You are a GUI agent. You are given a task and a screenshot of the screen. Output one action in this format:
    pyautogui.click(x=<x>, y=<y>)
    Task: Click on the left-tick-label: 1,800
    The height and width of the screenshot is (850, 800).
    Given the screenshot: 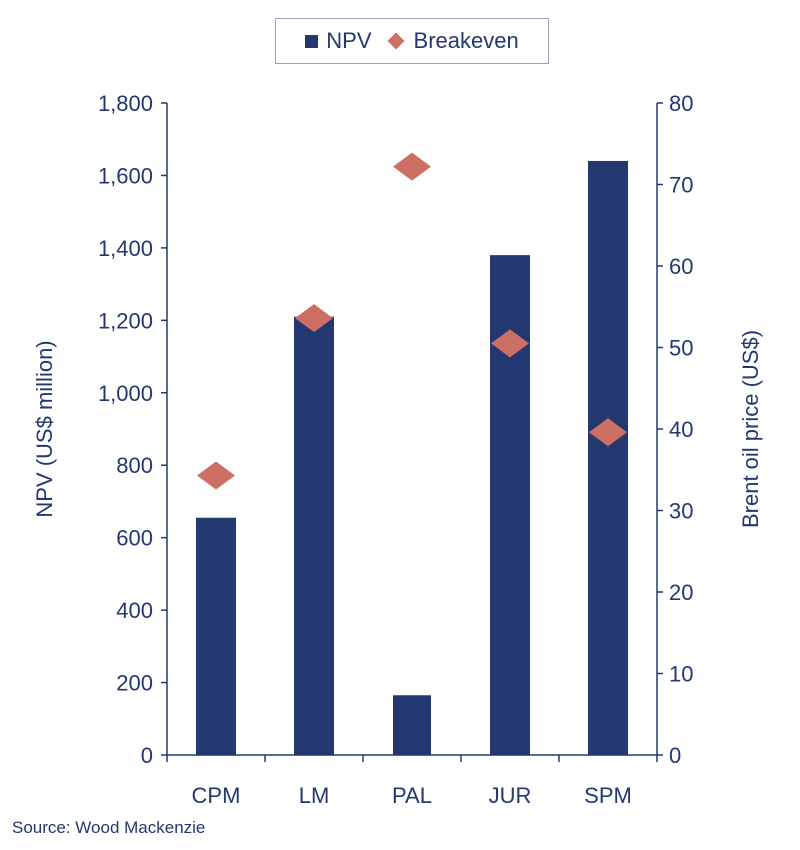 What is the action you would take?
    pyautogui.click(x=125, y=103)
    